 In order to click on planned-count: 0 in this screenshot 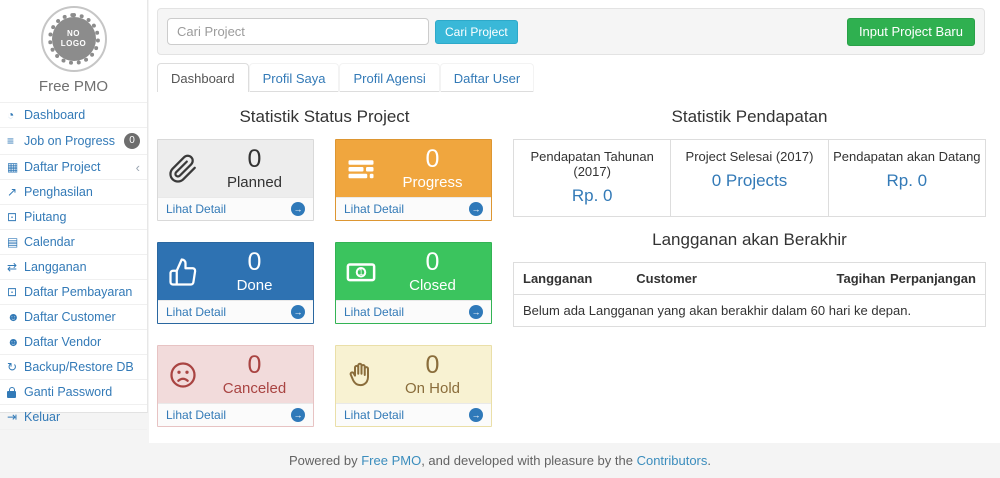, I will do `click(254, 159)`.